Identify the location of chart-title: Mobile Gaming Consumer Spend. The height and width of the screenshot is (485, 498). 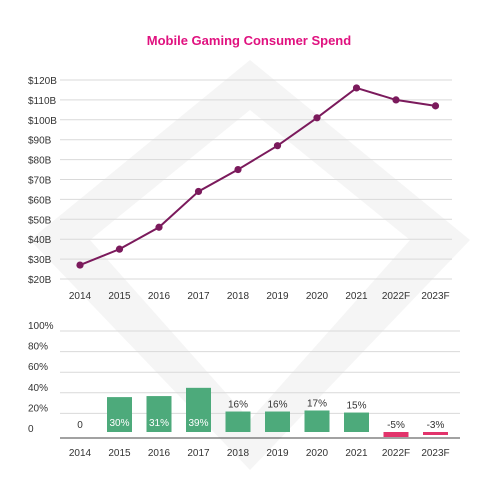
(249, 40).